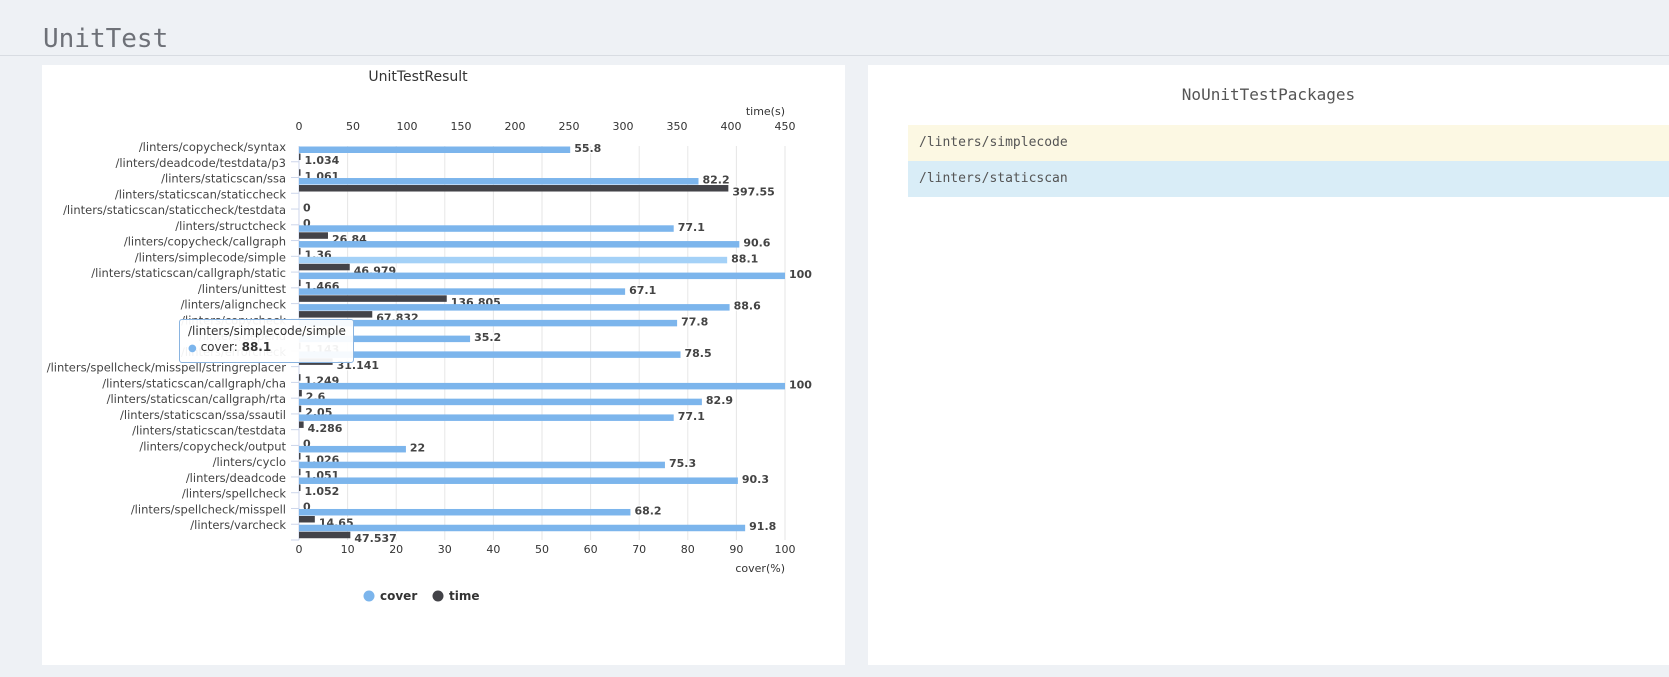 The image size is (1669, 677). Describe the element at coordinates (1288, 179) in the screenshot. I see `package-row: /linters/staticscan` at that location.